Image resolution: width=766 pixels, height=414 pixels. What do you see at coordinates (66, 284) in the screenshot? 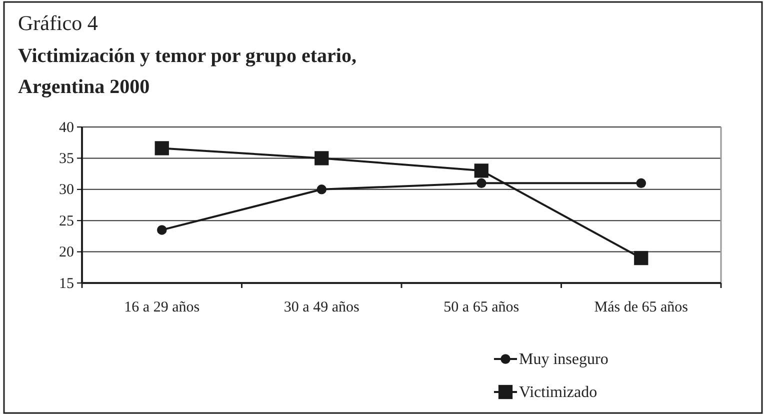
I see `y-tick-label: 15` at bounding box center [66, 284].